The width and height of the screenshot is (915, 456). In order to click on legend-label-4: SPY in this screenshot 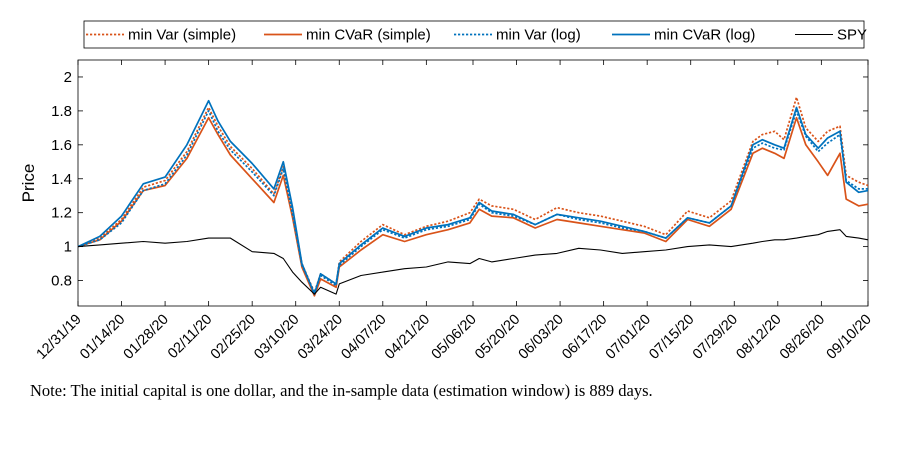, I will do `click(852, 35)`.